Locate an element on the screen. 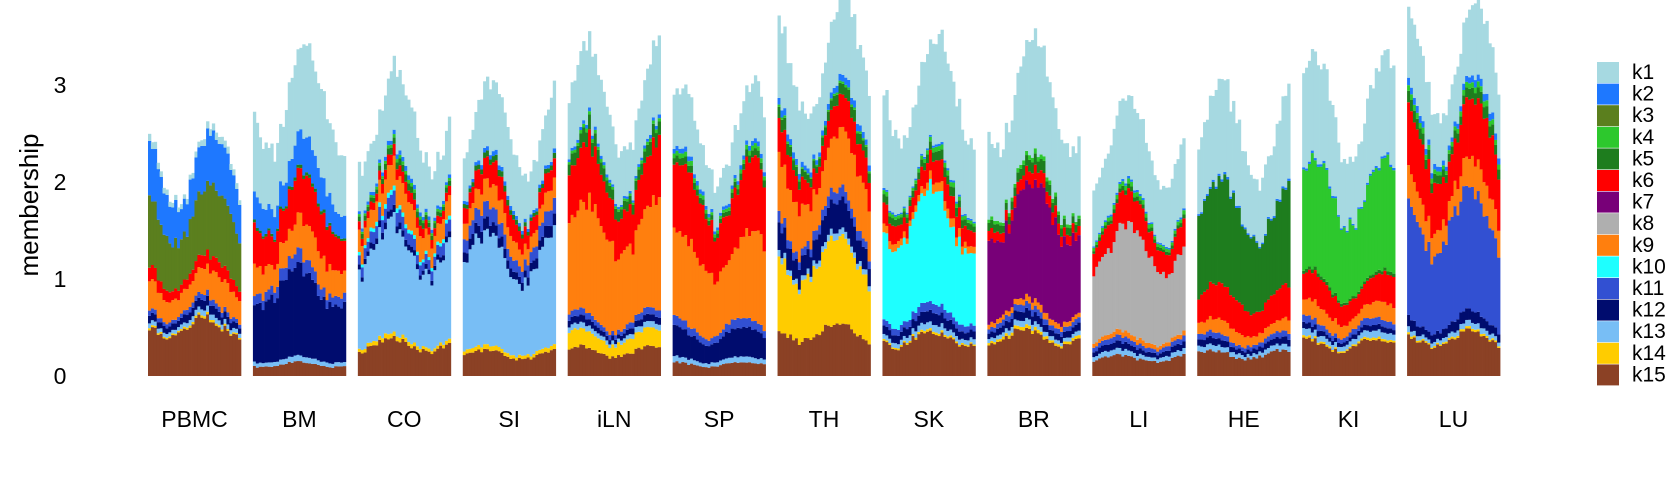 Image resolution: width=1680 pixels, height=480 pixels. bar-segment-k10 is located at coordinates (435, 255).